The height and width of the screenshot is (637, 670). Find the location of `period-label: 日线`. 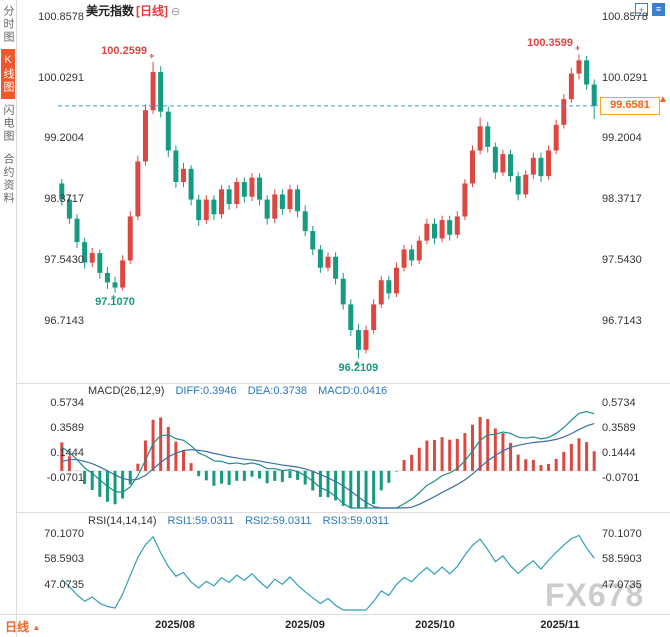

period-label: 日线 is located at coordinates (17, 627).